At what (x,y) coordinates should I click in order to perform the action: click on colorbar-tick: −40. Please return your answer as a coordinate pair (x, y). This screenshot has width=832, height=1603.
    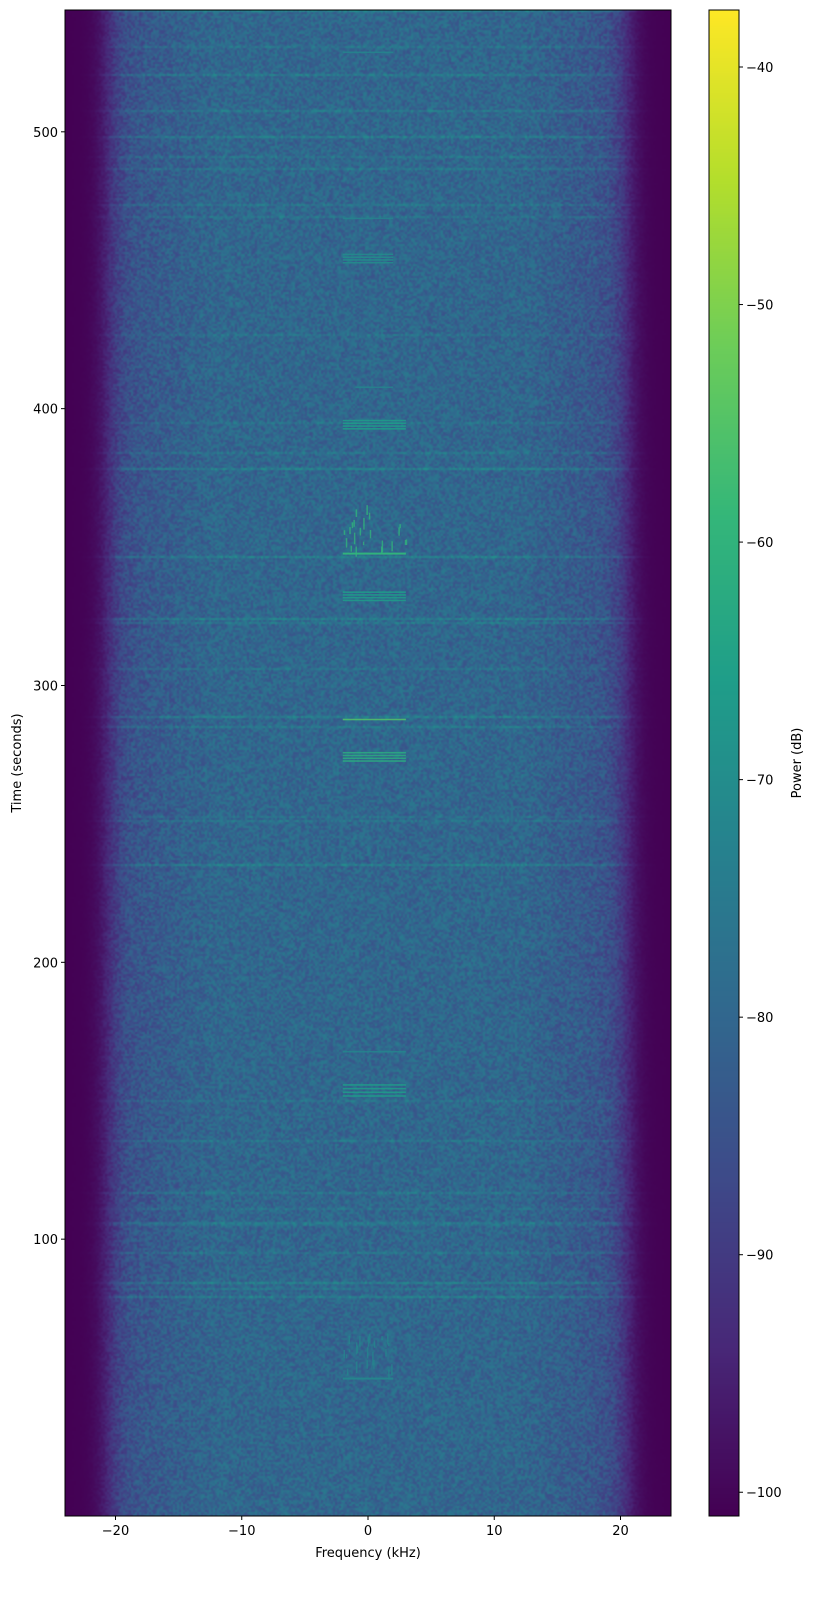
    Looking at the image, I should click on (756, 68).